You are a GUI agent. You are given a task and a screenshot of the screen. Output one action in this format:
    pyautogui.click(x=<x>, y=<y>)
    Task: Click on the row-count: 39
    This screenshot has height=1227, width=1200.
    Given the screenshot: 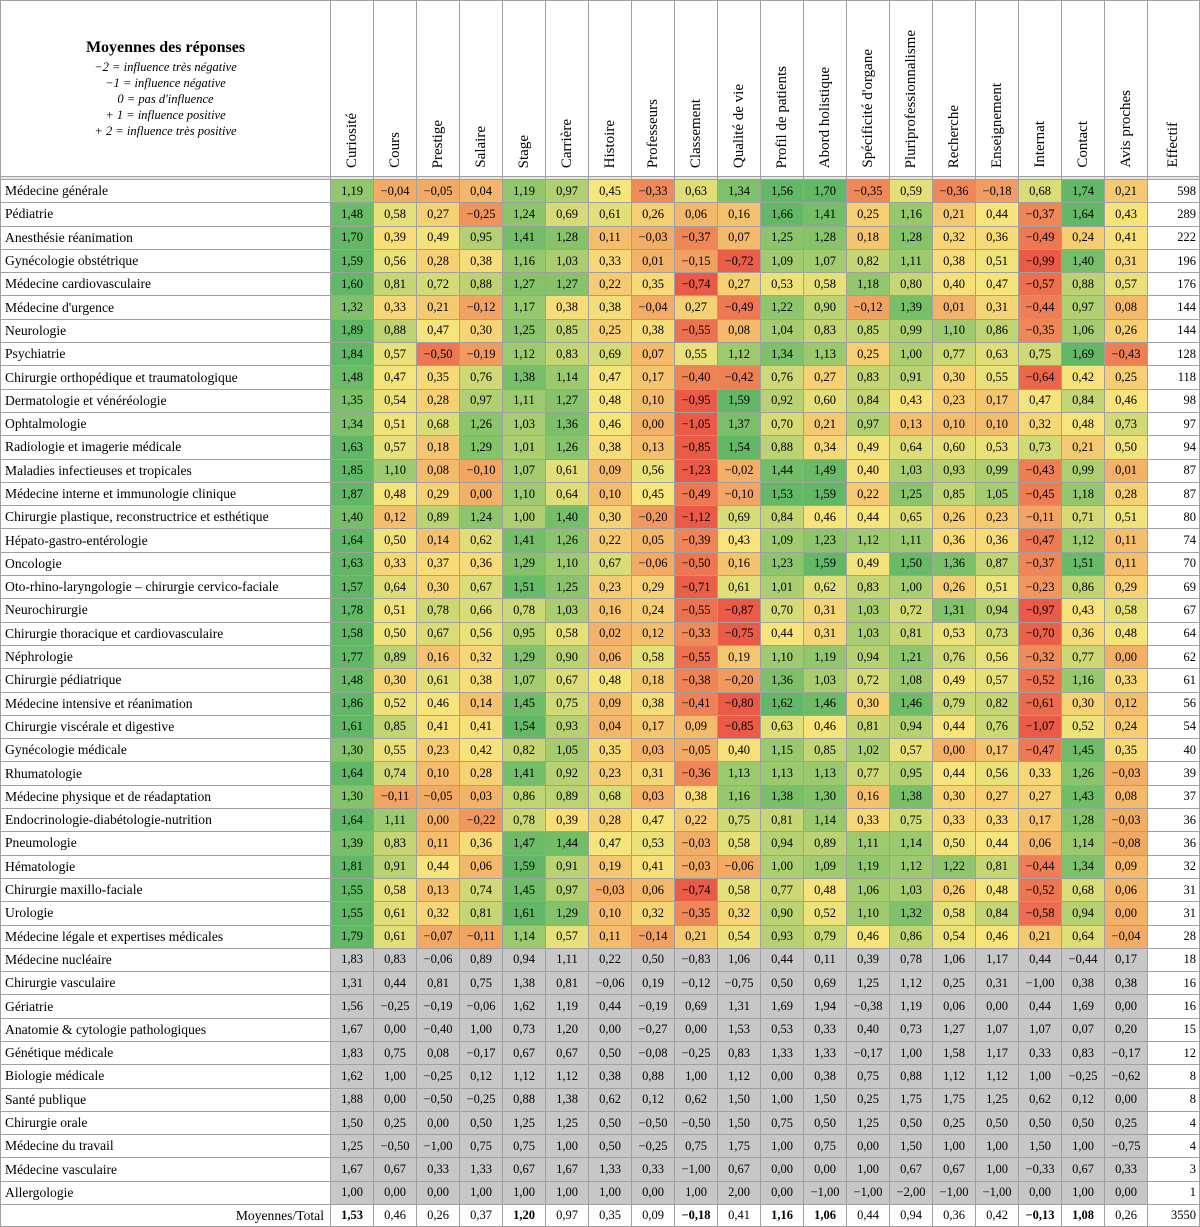 What is the action you would take?
    pyautogui.click(x=1173, y=773)
    